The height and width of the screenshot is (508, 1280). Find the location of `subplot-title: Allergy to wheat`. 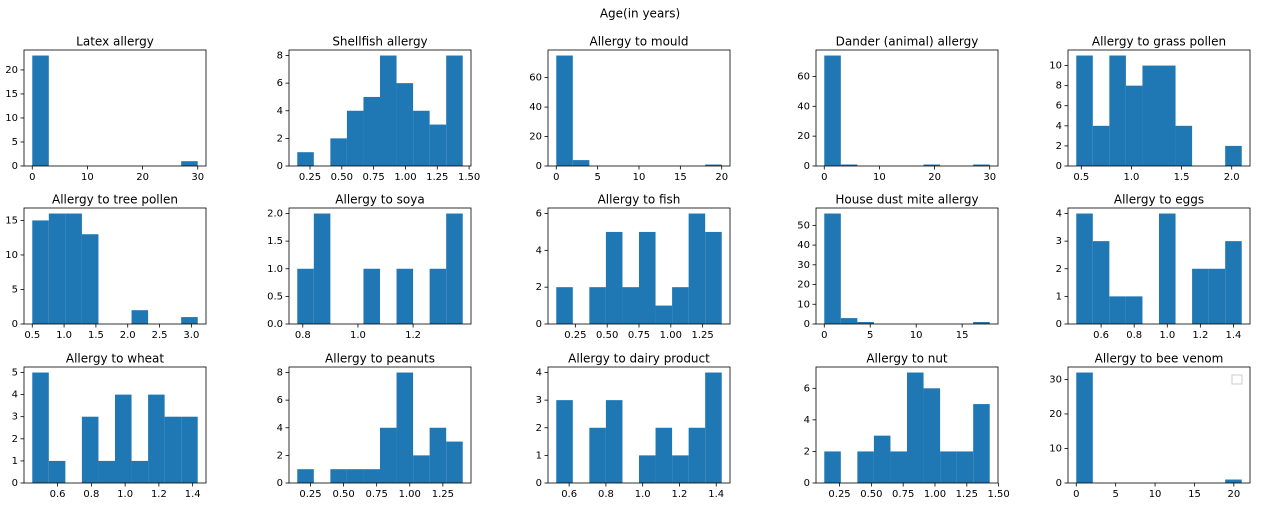

subplot-title: Allergy to wheat is located at coordinates (115, 359).